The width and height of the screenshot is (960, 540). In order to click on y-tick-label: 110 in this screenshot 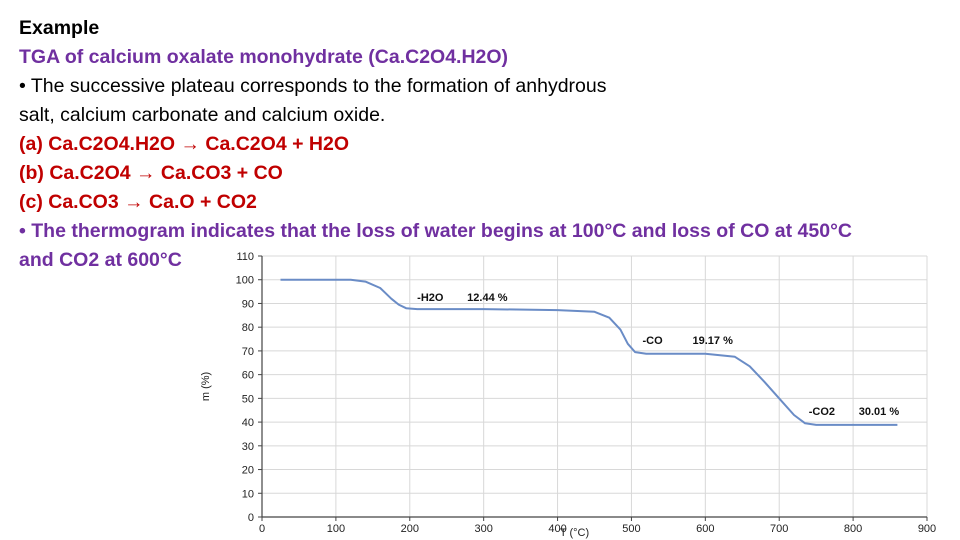, I will do `click(245, 257)`.